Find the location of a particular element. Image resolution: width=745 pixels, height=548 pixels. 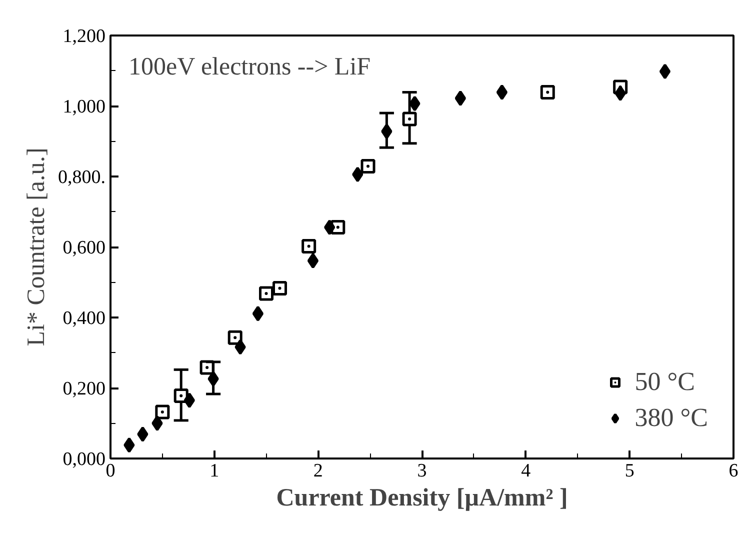

y-tick-label: 0,000 is located at coordinates (84, 459).